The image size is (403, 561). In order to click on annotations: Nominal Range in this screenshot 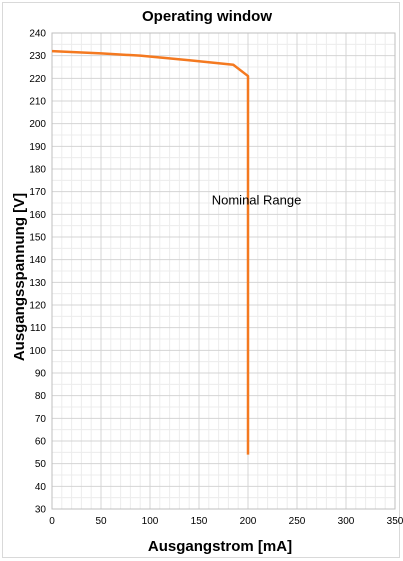, I will do `click(257, 200)`.